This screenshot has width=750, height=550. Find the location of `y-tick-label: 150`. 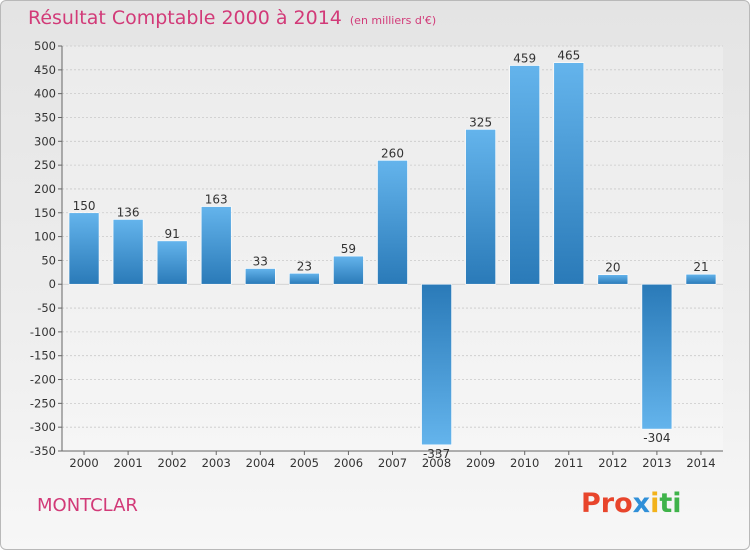

y-tick-label: 150 is located at coordinates (45, 213).